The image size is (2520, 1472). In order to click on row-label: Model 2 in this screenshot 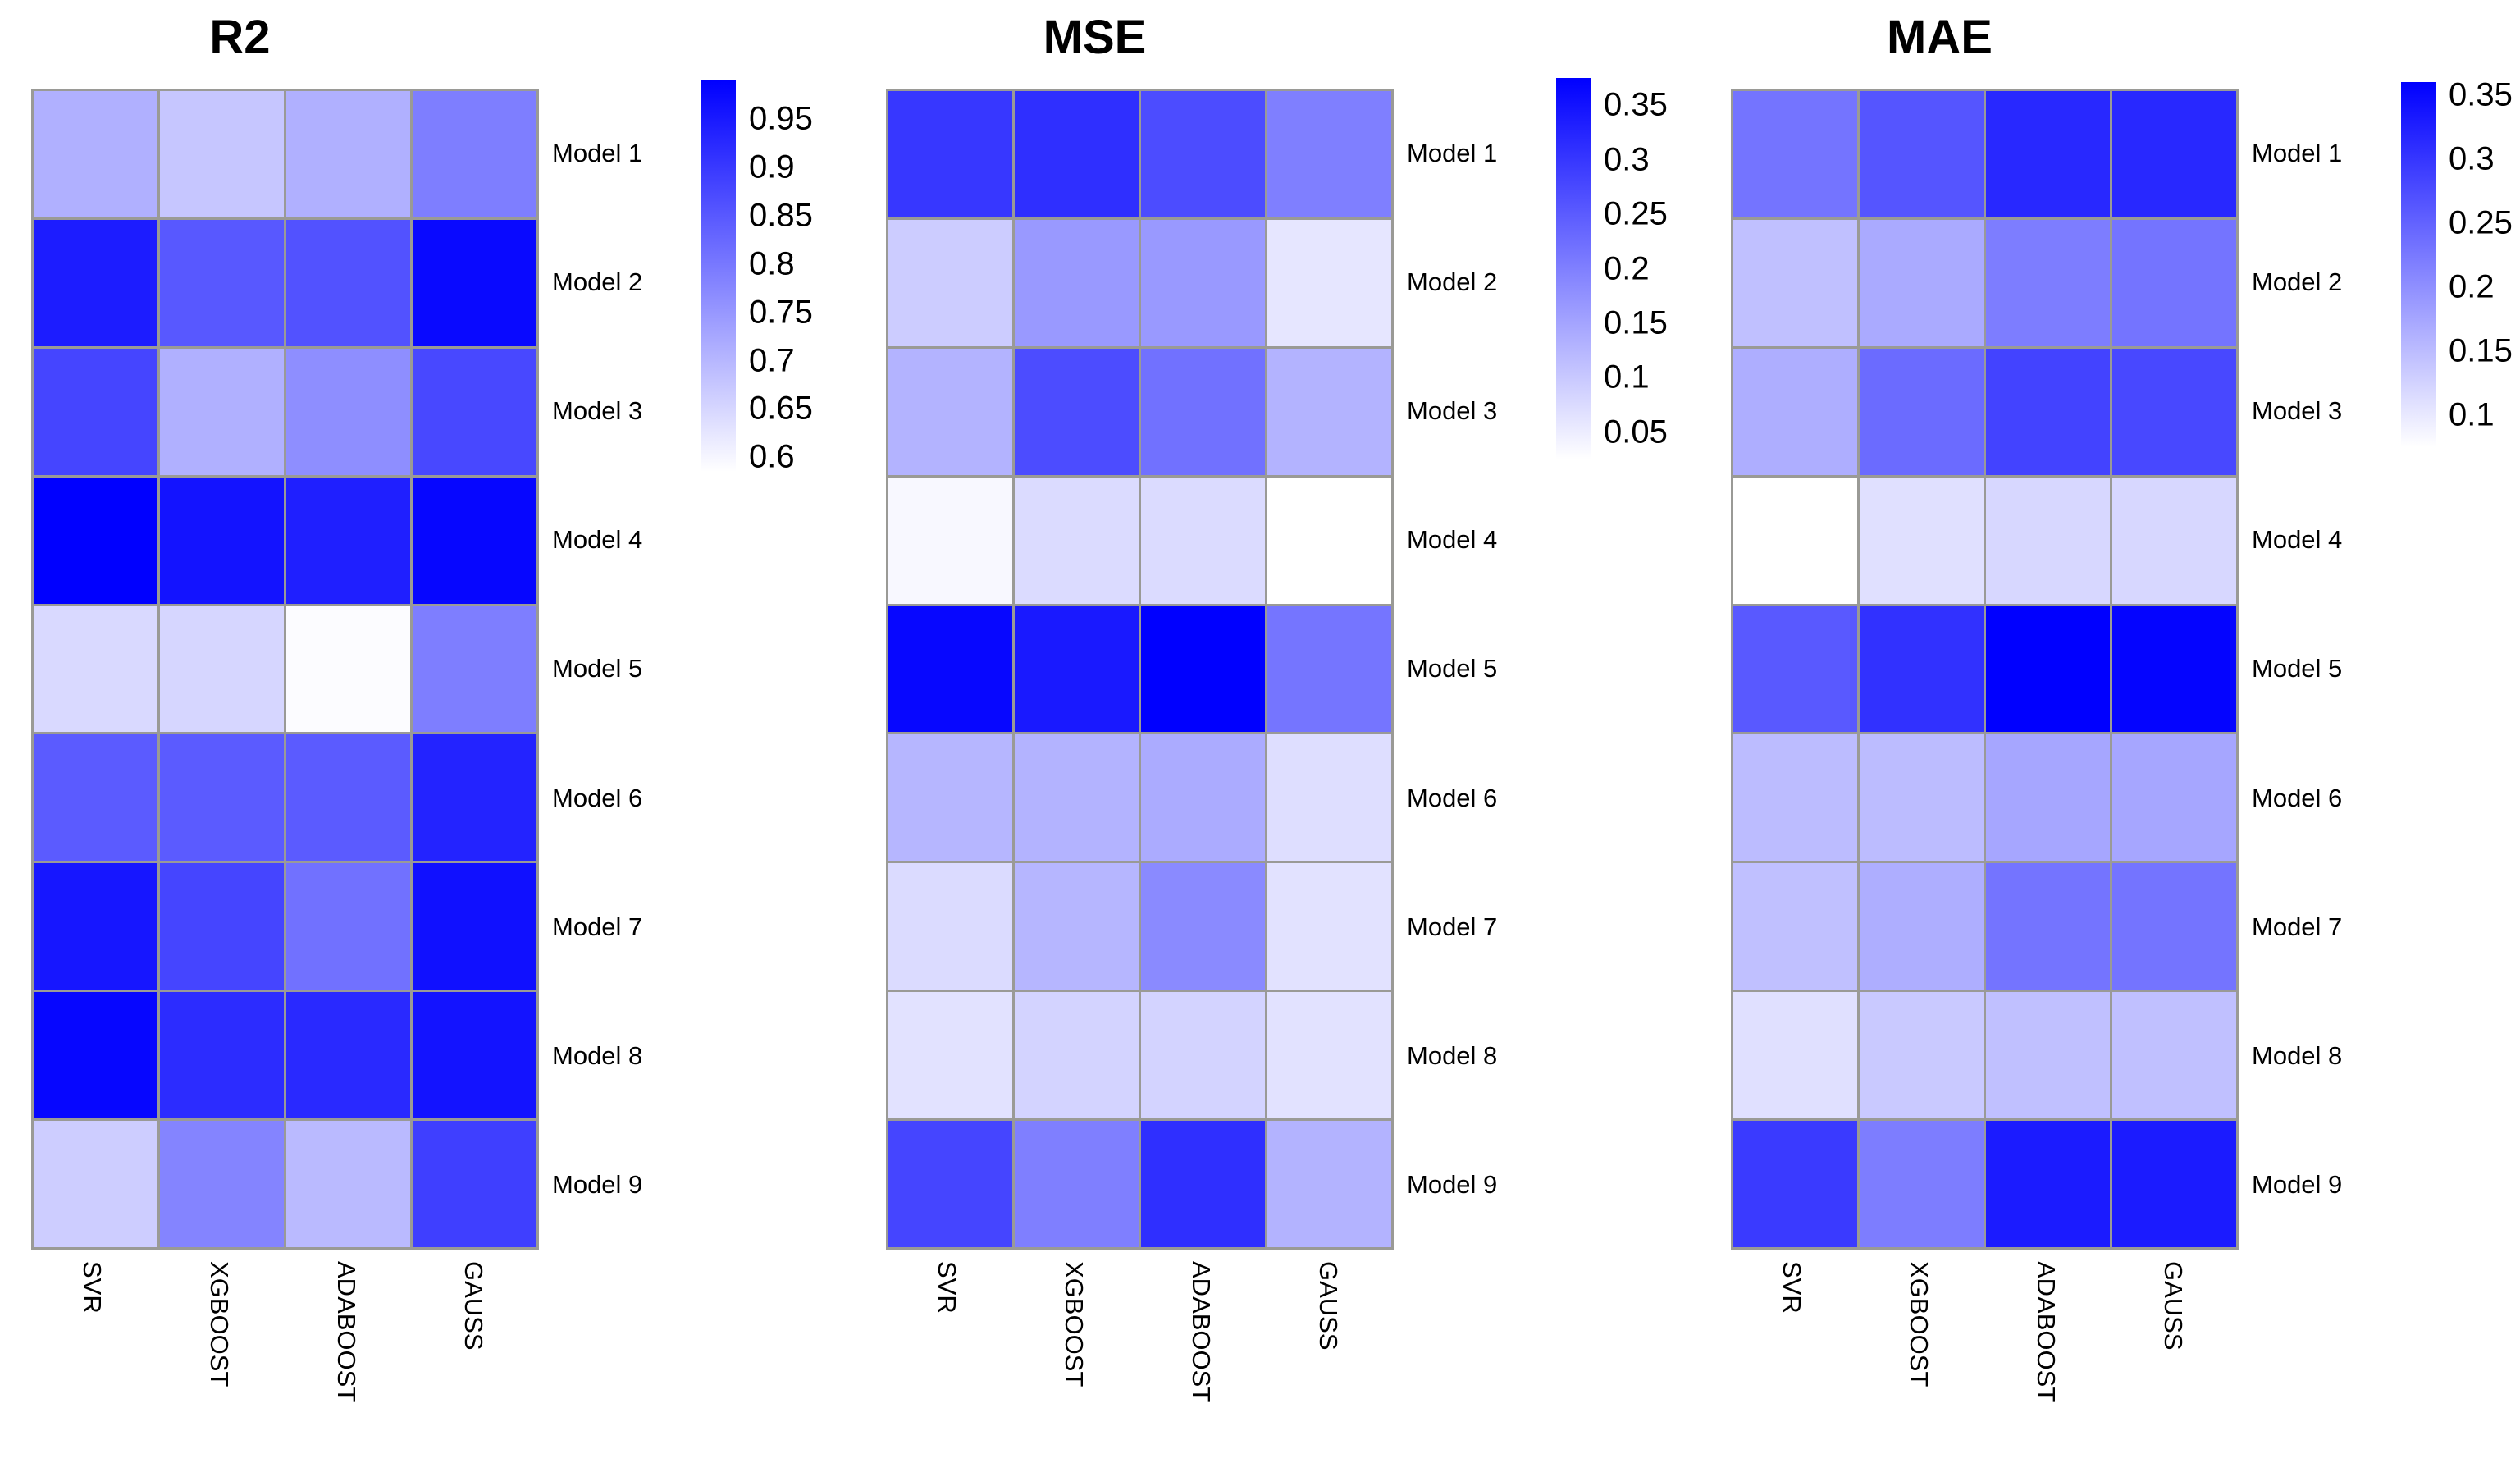, I will do `click(1452, 281)`.